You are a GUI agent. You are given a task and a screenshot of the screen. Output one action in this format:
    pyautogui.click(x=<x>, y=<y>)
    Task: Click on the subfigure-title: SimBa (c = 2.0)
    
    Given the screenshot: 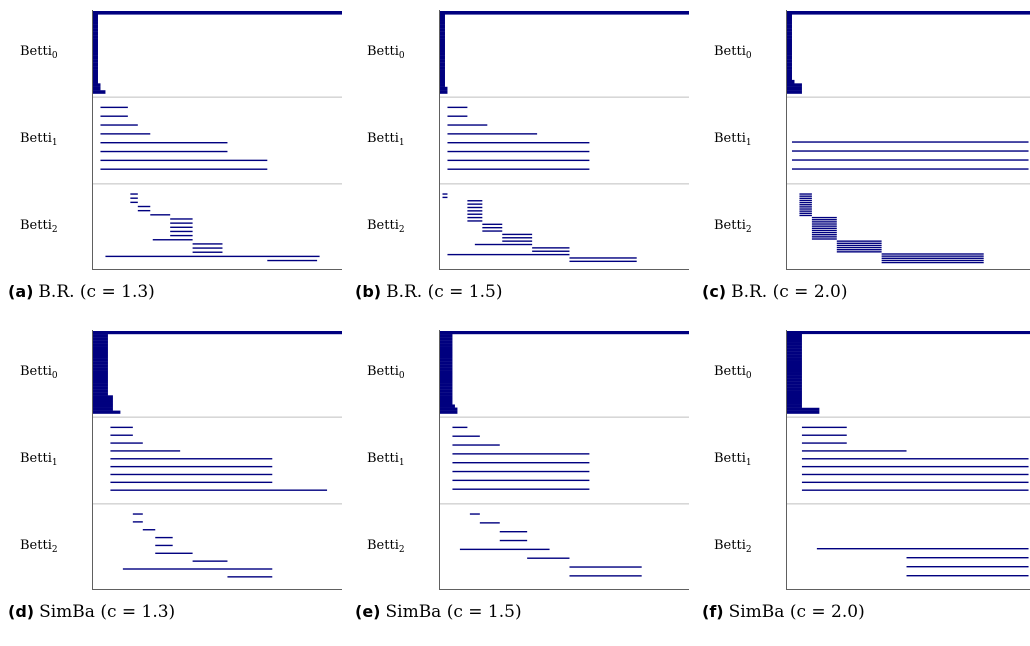 What is the action you would take?
    pyautogui.click(x=796, y=612)
    